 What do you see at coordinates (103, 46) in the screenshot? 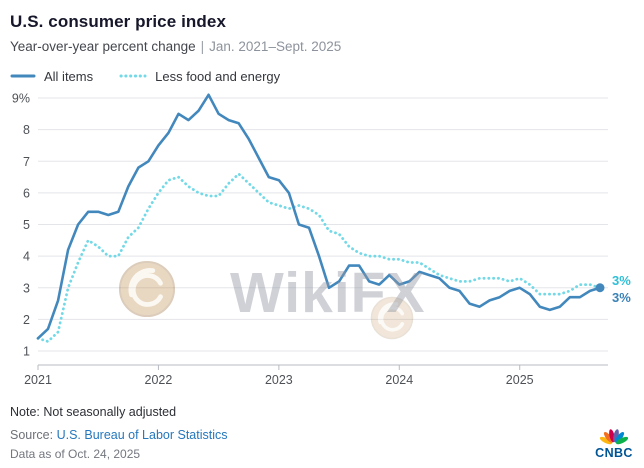
I see `subtitle-metric: Year-over-year percent change` at bounding box center [103, 46].